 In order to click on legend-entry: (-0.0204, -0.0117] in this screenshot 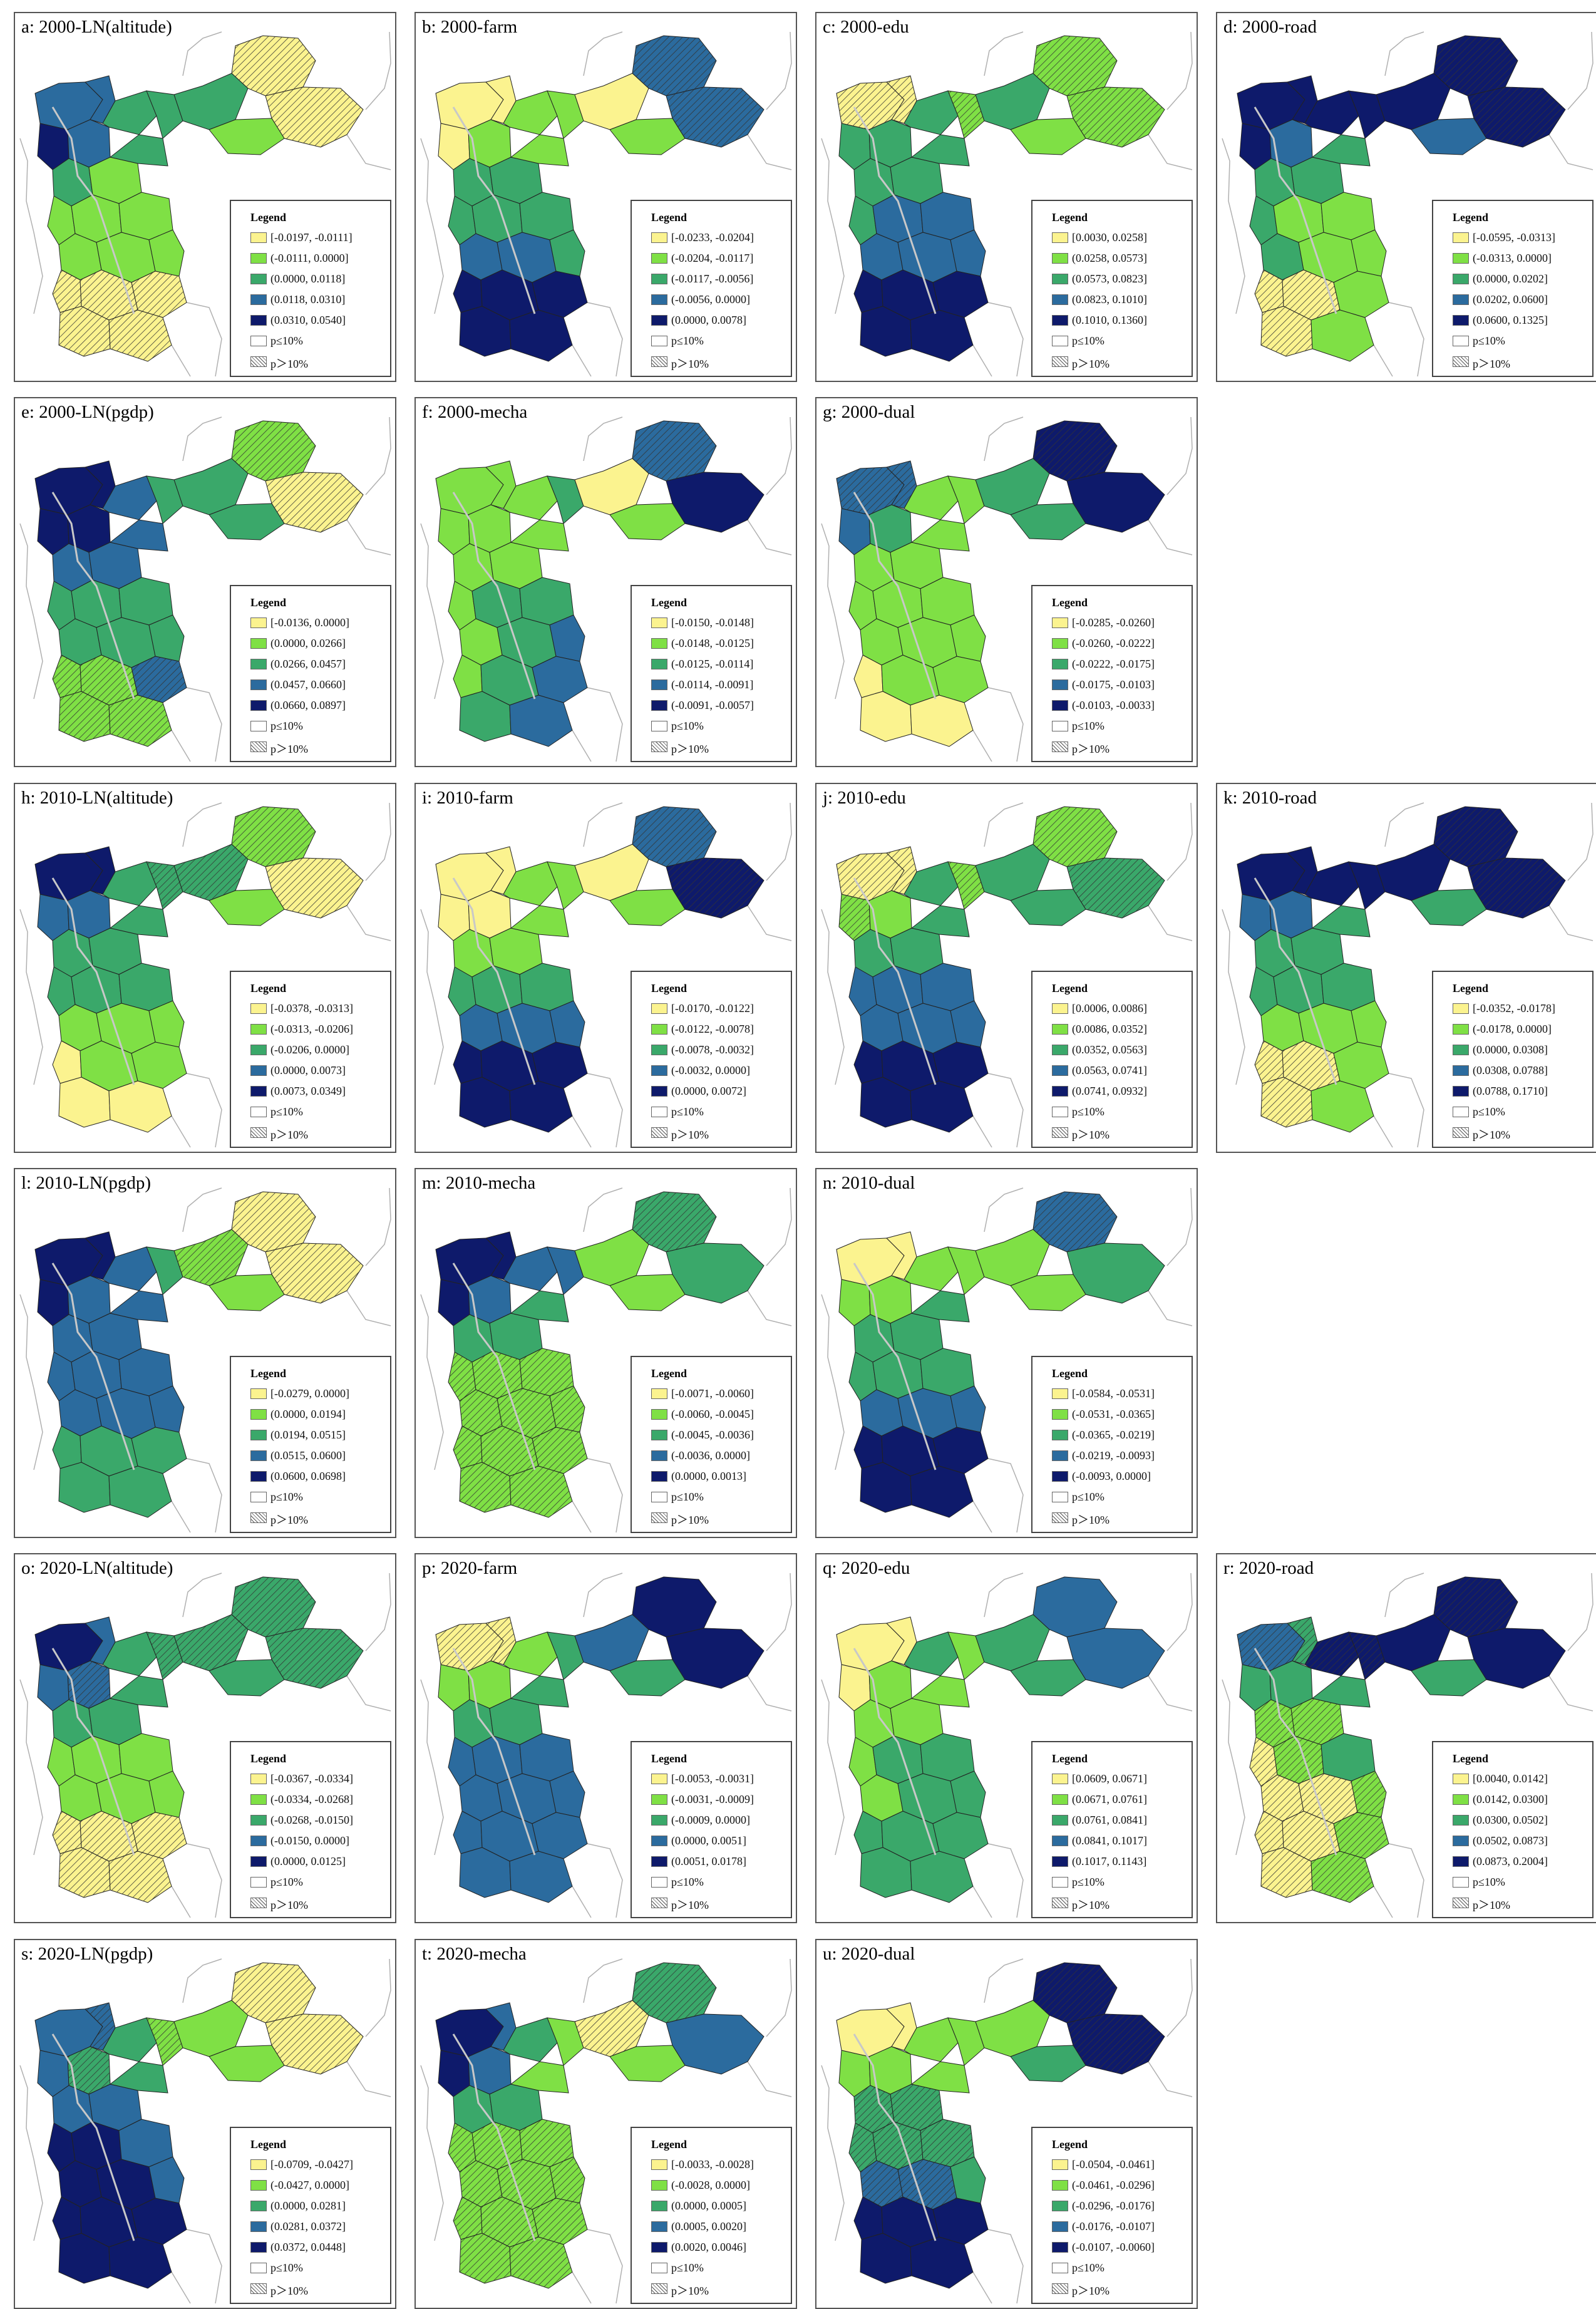, I will do `click(721, 259)`.